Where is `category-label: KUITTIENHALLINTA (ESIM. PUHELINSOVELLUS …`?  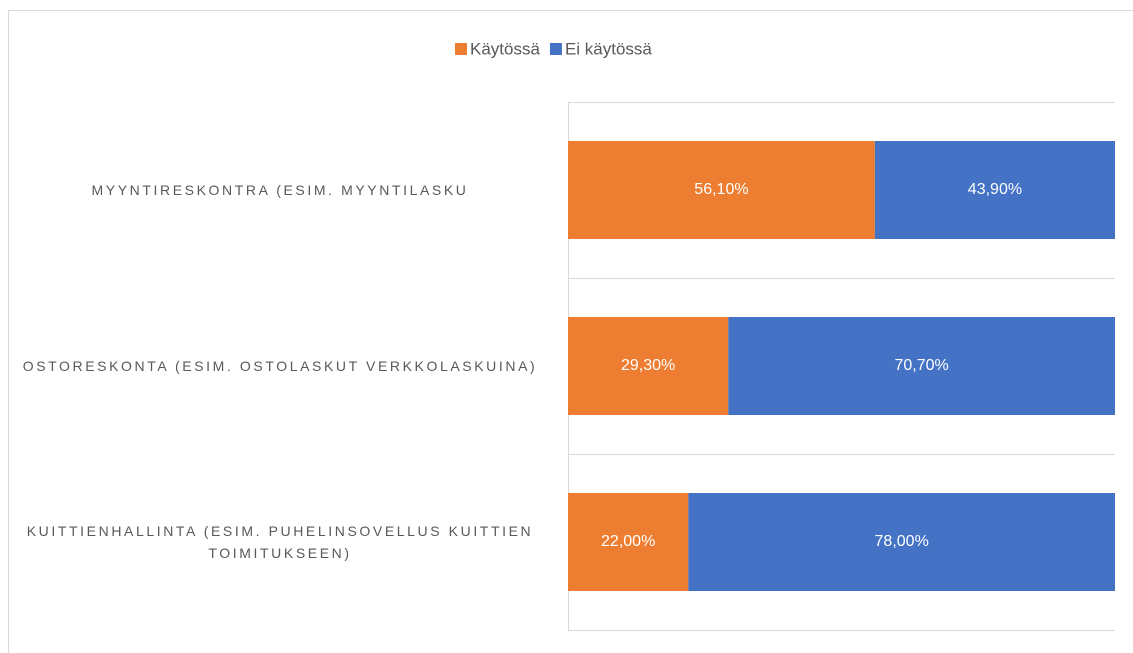
category-label: KUITTIENHALLINTA (ESIM. PUHELINSOVELLUS … is located at coordinates (280, 542).